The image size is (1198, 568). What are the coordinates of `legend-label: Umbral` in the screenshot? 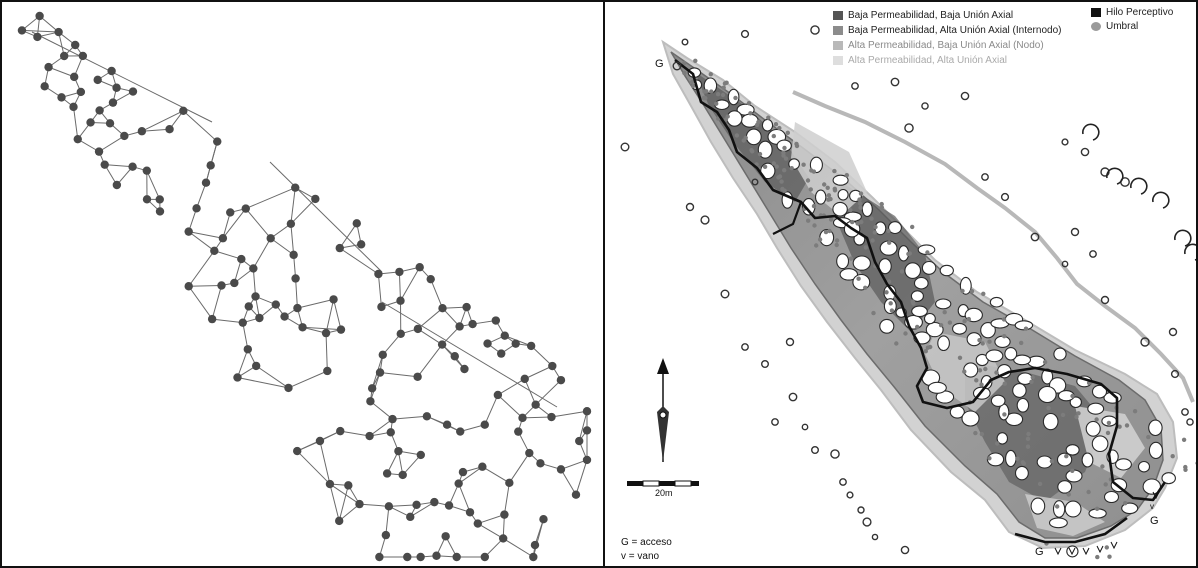 It's located at (1122, 26).